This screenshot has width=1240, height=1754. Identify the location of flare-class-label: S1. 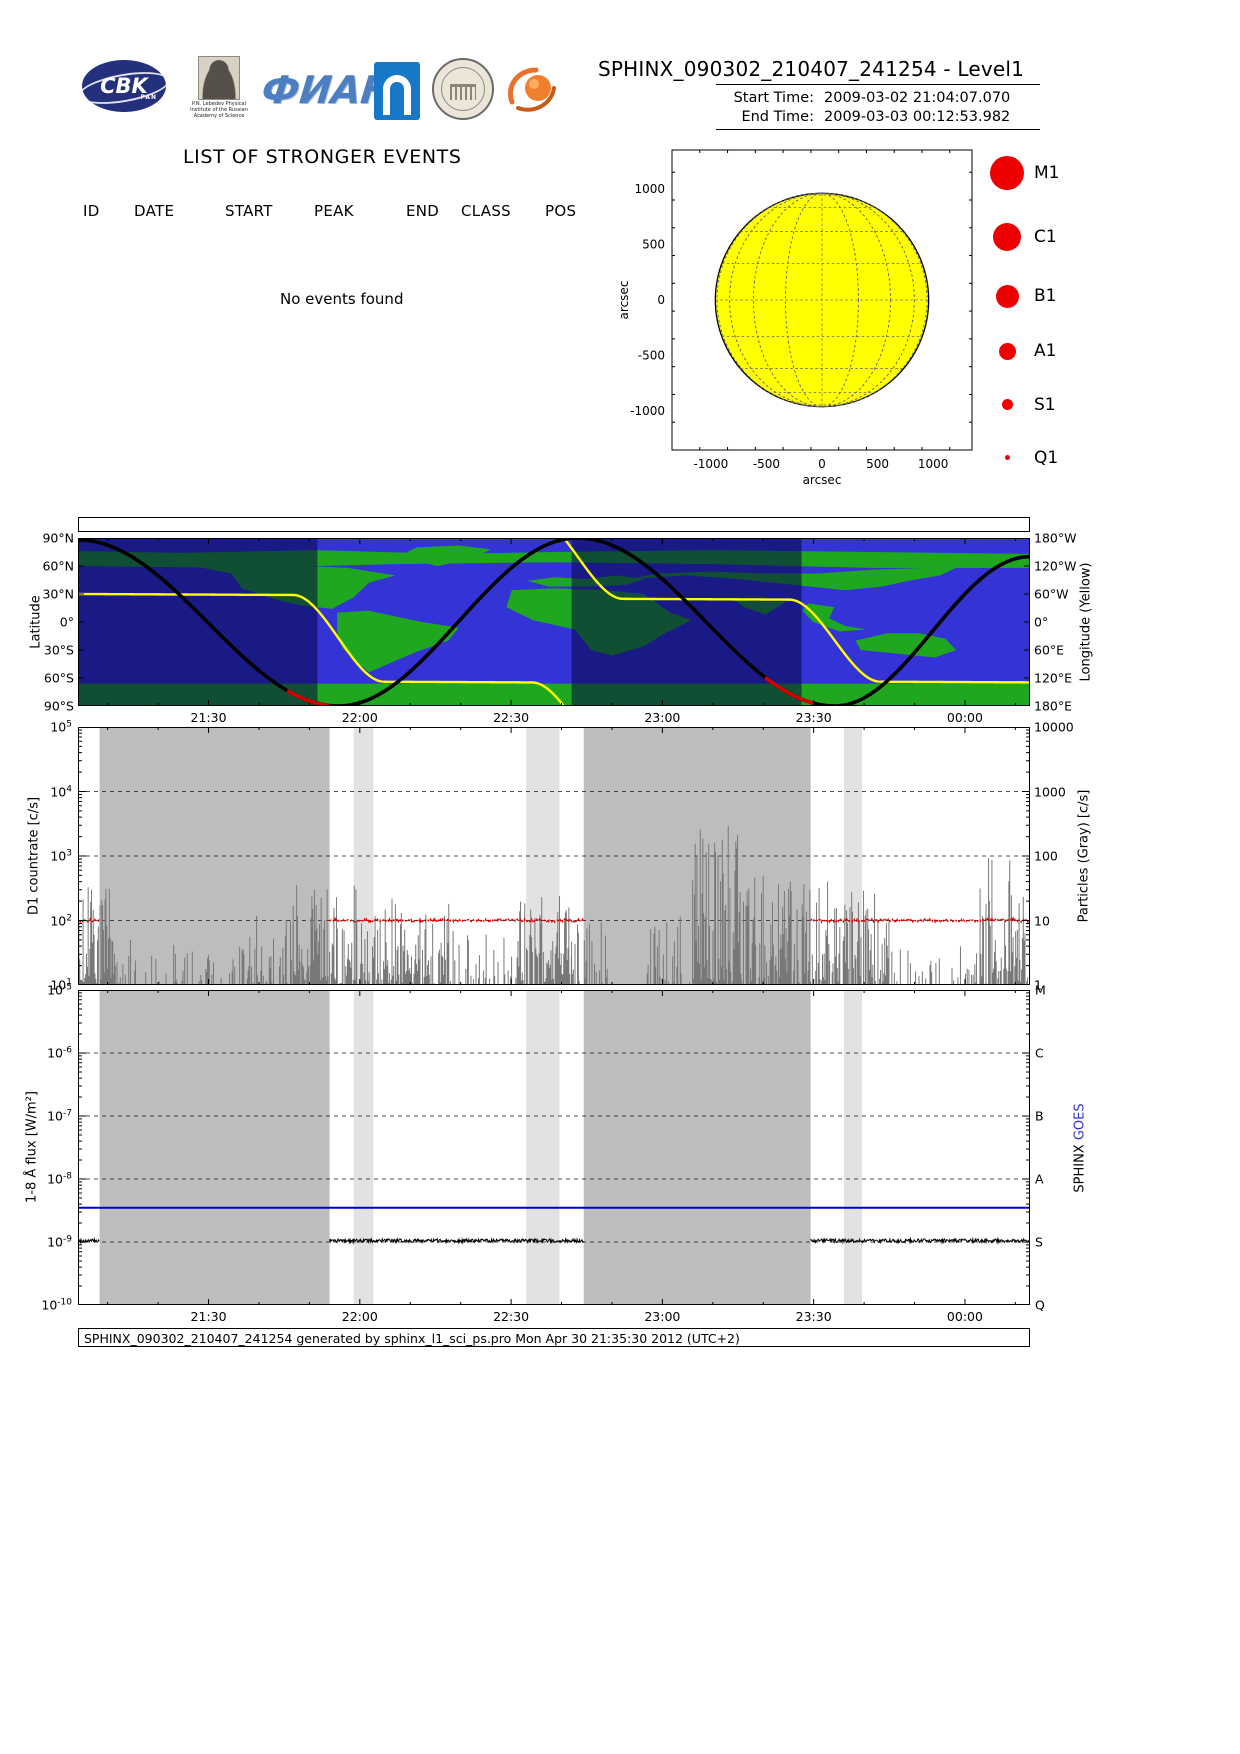
(1045, 404).